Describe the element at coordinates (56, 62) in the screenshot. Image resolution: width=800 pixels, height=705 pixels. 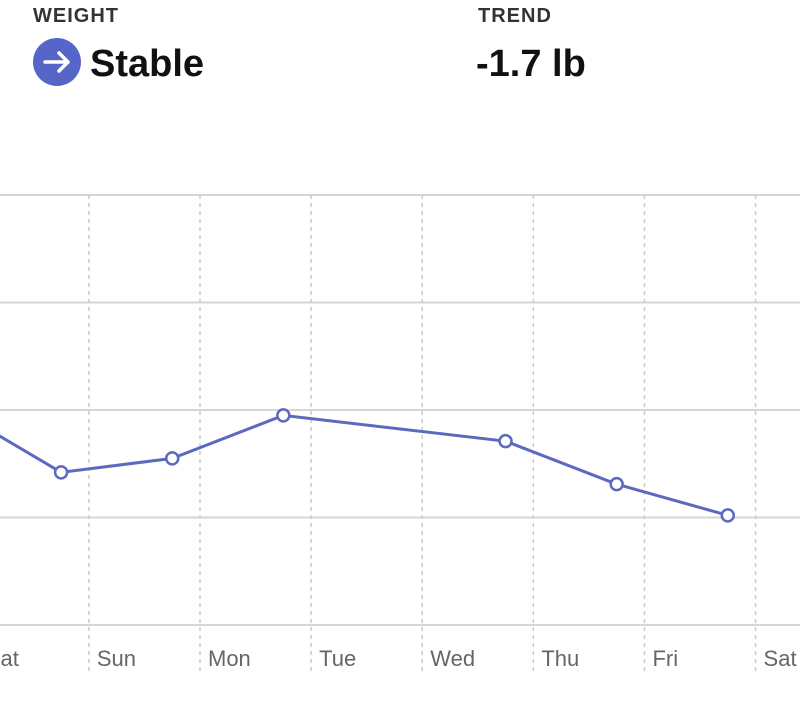
I see `arrow` at that location.